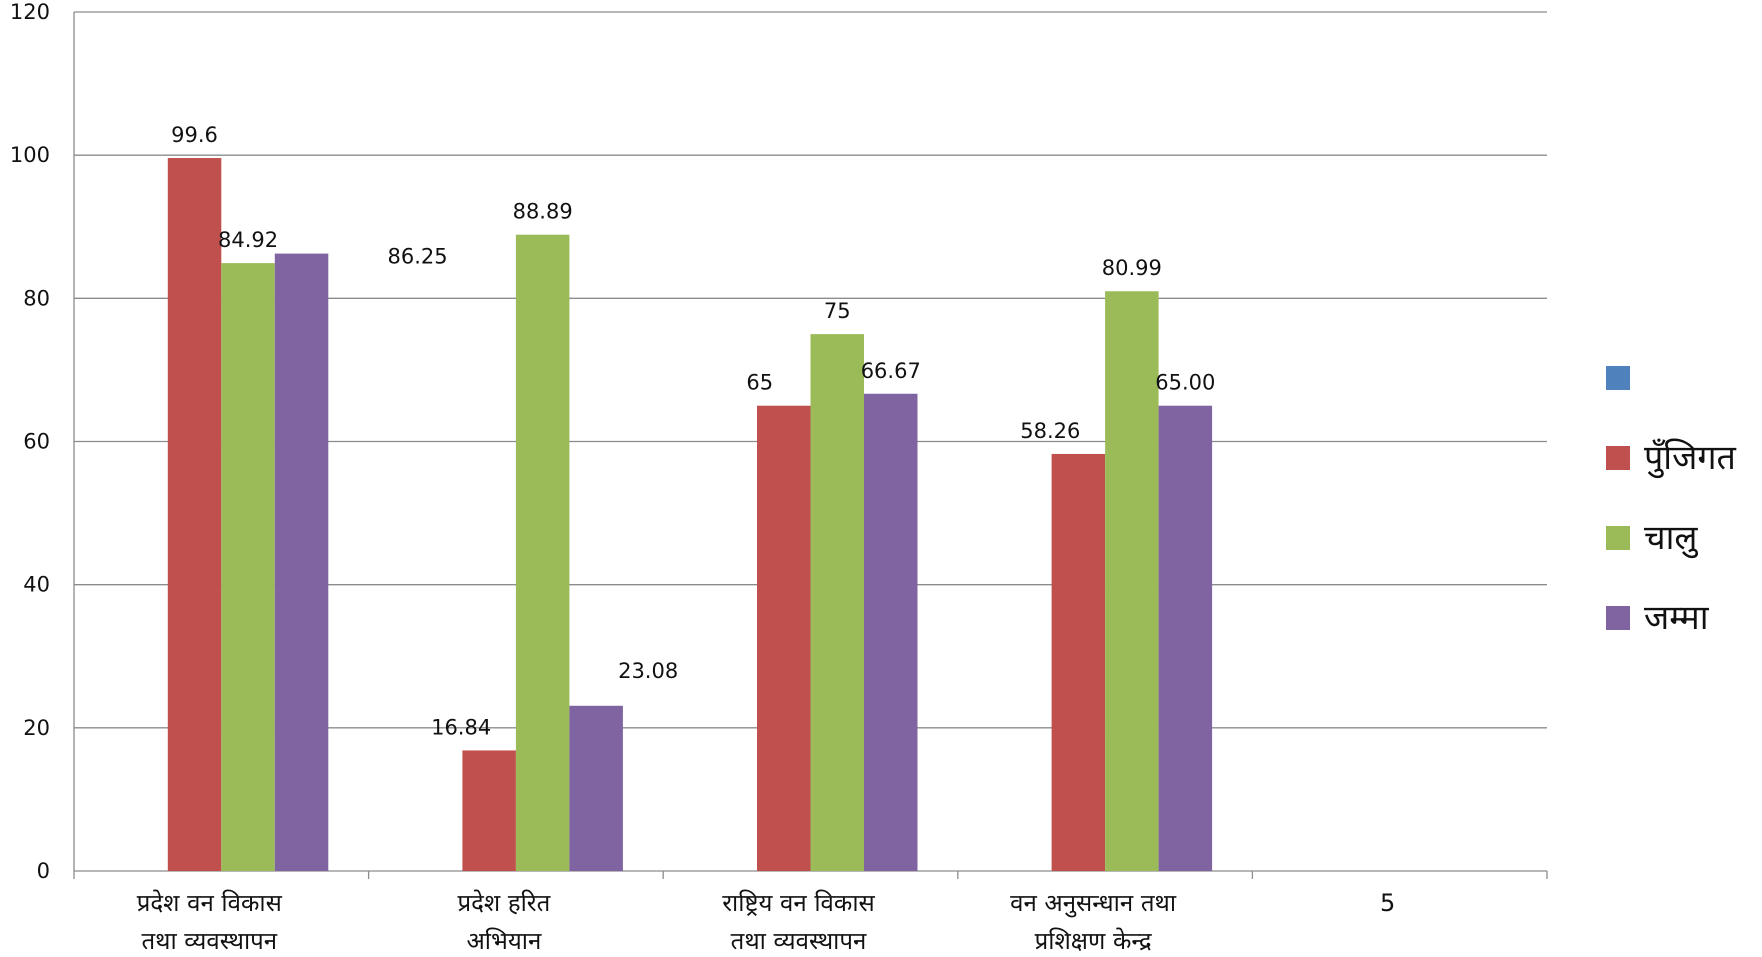 The height and width of the screenshot is (957, 1762). What do you see at coordinates (36, 728) in the screenshot?
I see `y-tick-label: 20` at bounding box center [36, 728].